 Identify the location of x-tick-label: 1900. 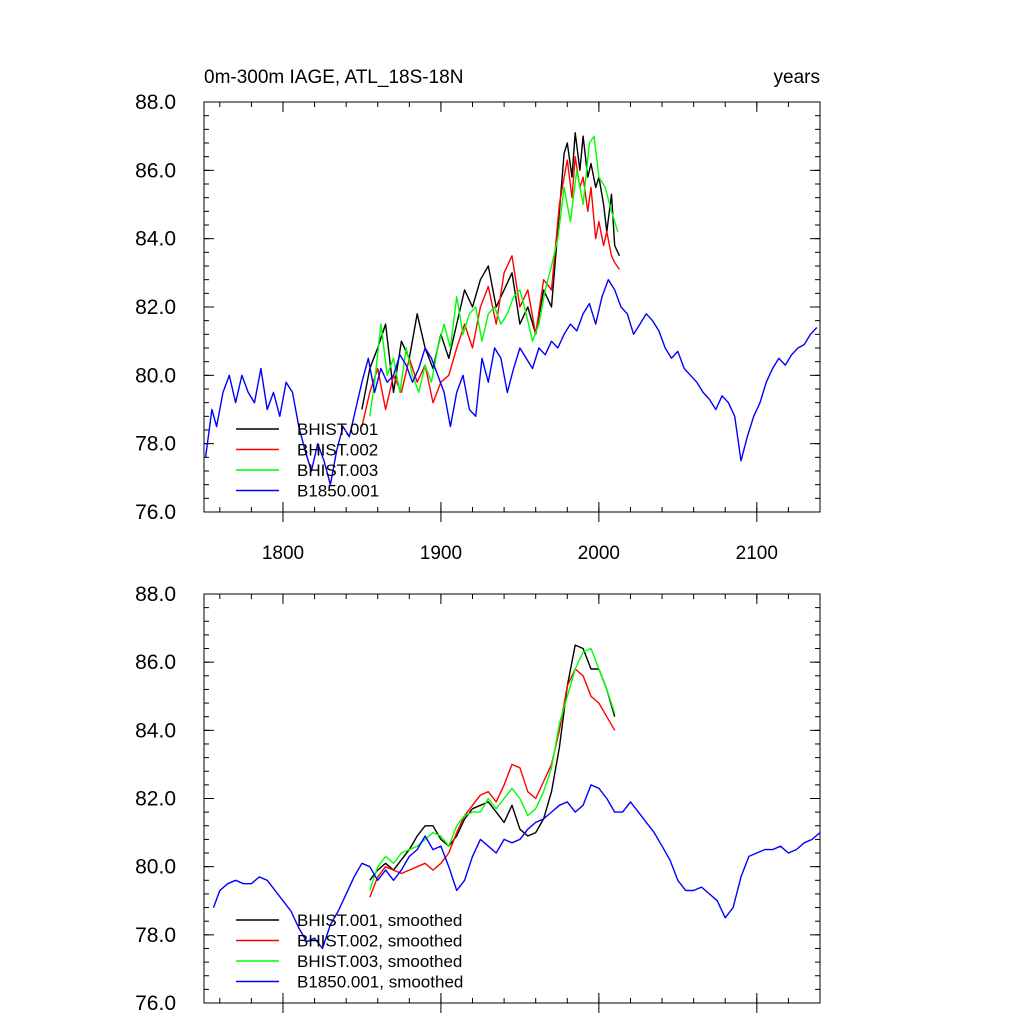
(441, 553).